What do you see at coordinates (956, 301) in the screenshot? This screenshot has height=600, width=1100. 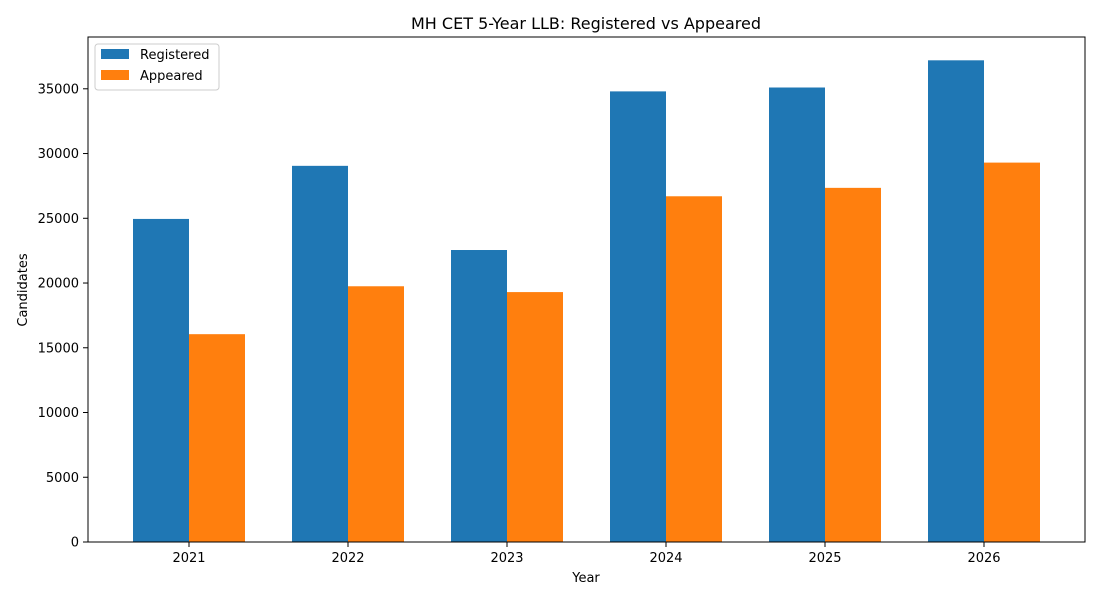 I see `bar-registered-2026` at bounding box center [956, 301].